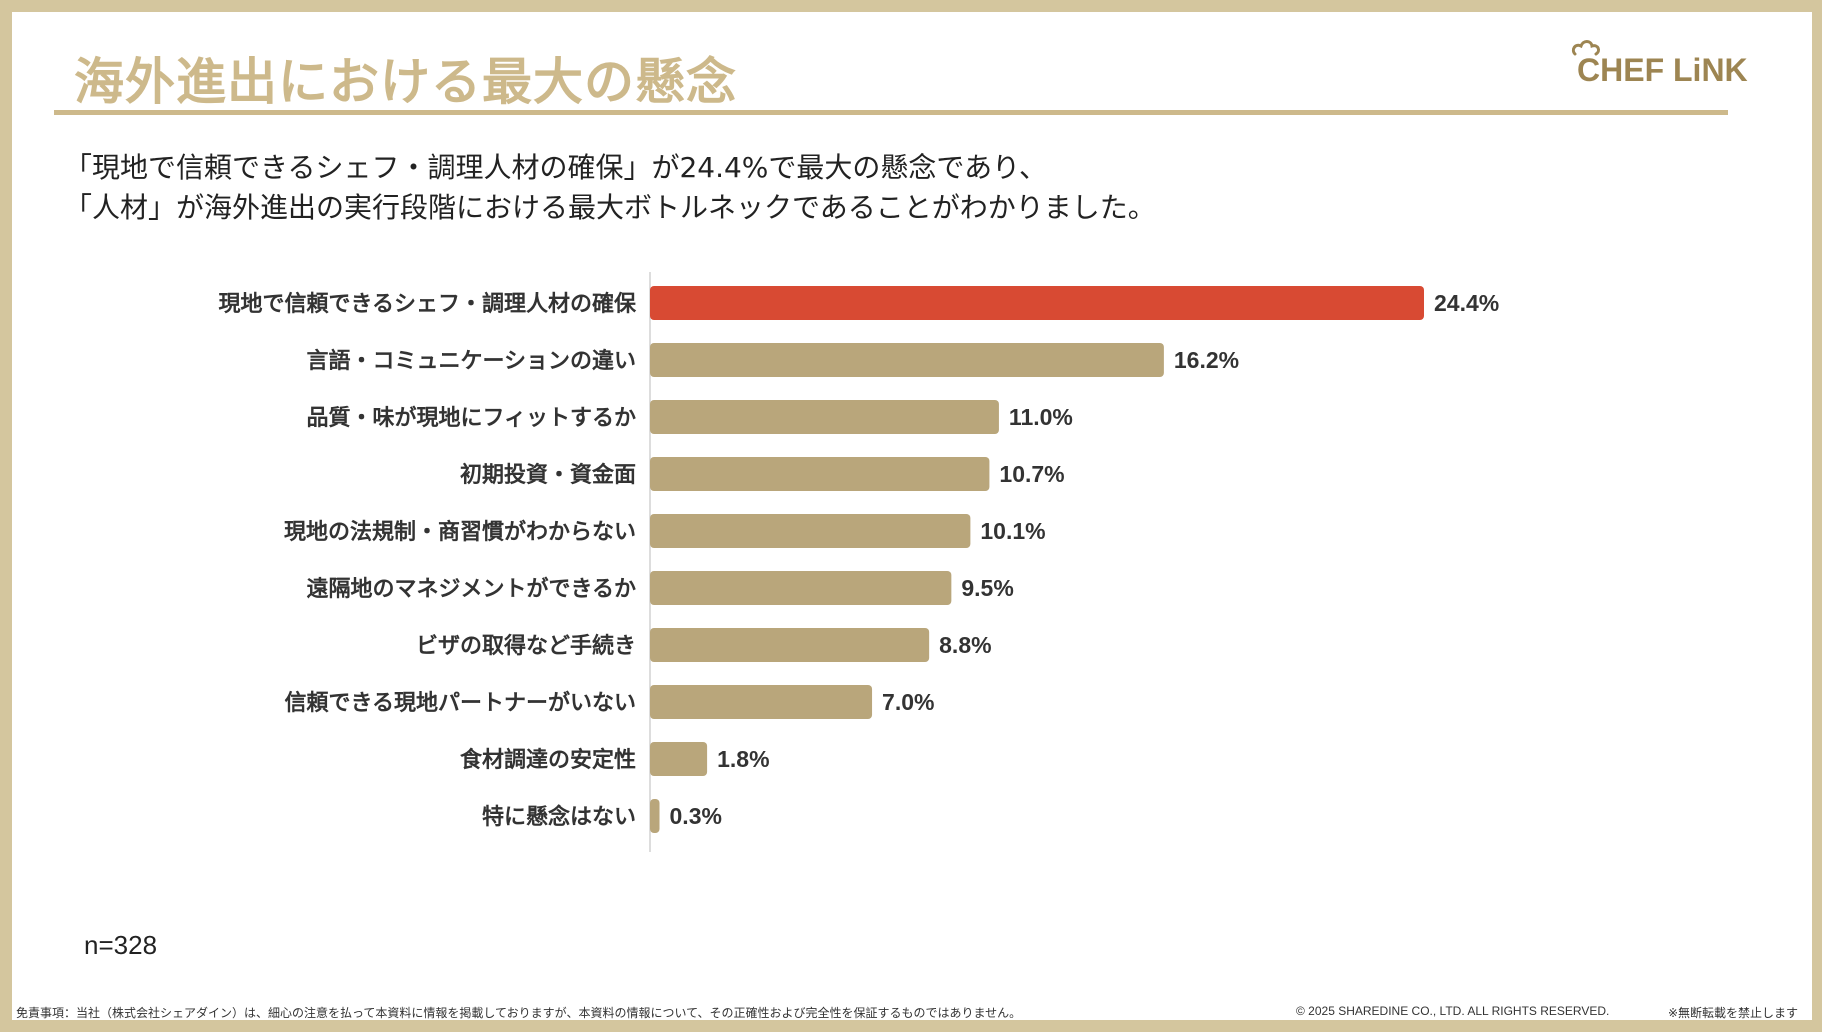 This screenshot has height=1032, width=1822. I want to click on category-label: 現地で信頼できるシェフ・調理人材の確保, so click(427, 304).